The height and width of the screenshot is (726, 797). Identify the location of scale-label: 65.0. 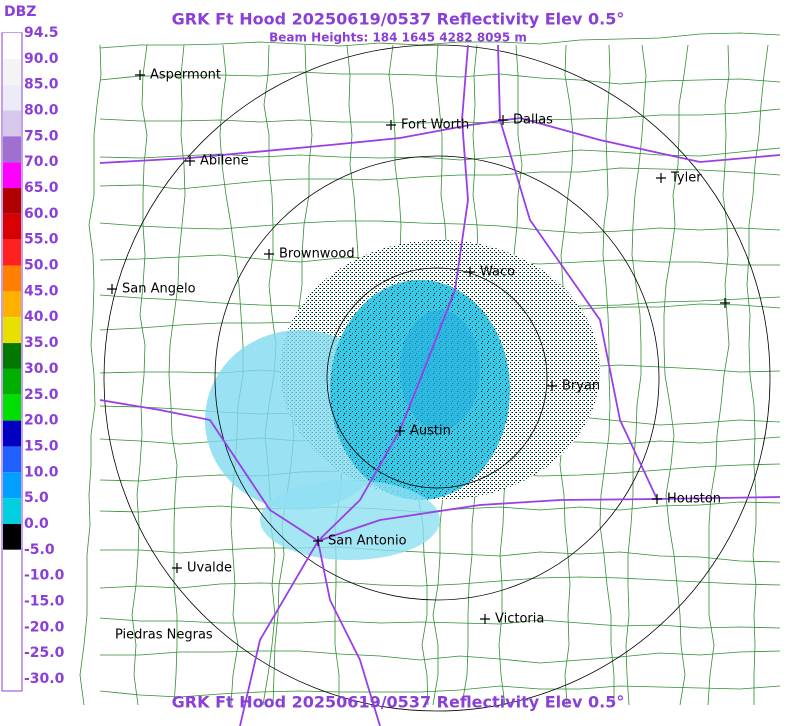
(41, 188).